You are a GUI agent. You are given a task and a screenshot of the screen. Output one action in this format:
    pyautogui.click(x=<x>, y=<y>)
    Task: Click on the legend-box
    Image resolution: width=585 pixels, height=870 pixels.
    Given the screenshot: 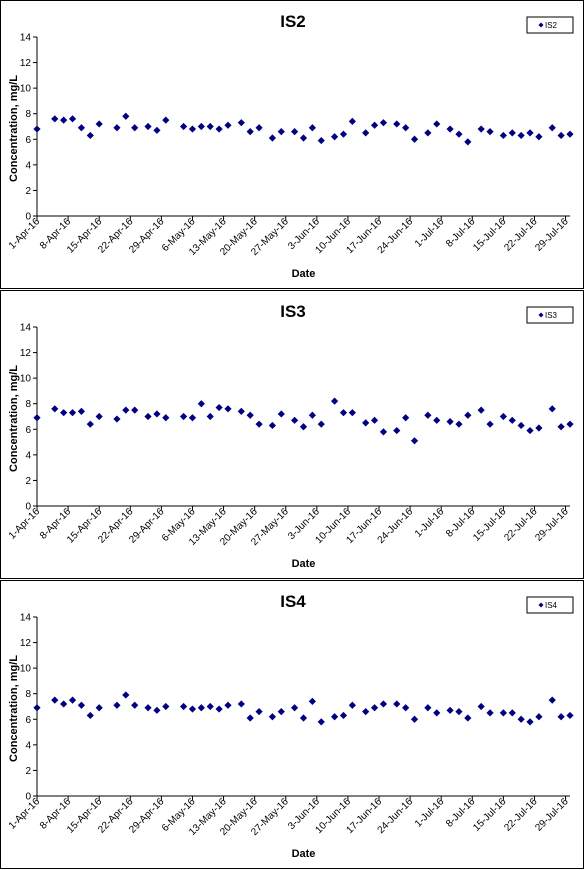 What is the action you would take?
    pyautogui.click(x=550, y=25)
    